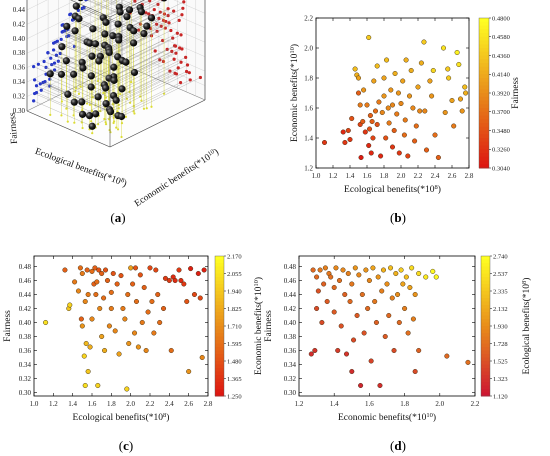 The width and height of the screenshot is (550, 456). Describe the element at coordinates (501, 168) in the screenshot. I see `panel-b-colorbar-tick-label: 0.3040` at that location.